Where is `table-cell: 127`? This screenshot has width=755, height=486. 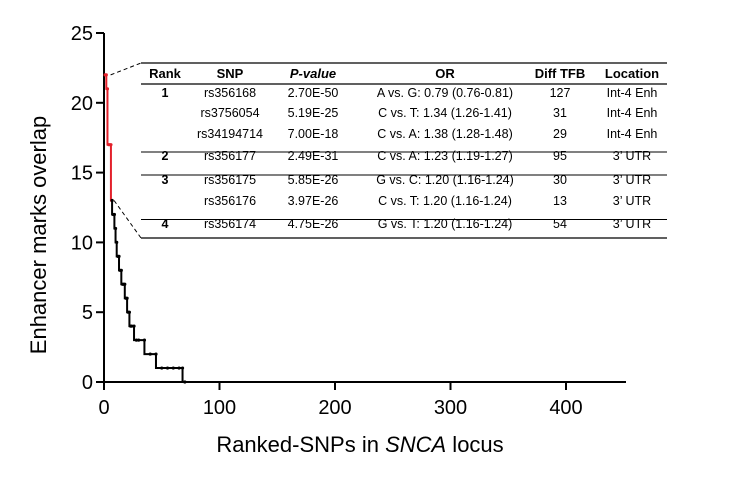
table-cell: 127 is located at coordinates (560, 93).